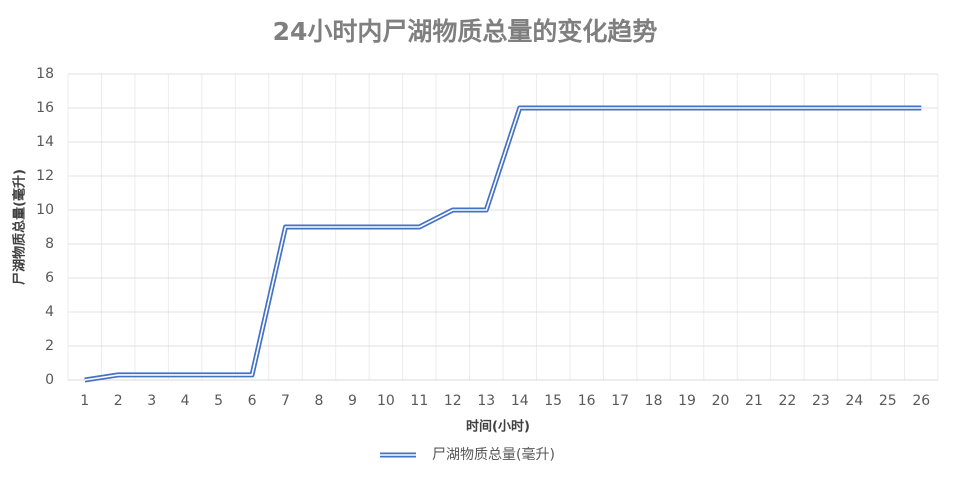 Image resolution: width=956 pixels, height=480 pixels. I want to click on x-tick-label: 13, so click(486, 401).